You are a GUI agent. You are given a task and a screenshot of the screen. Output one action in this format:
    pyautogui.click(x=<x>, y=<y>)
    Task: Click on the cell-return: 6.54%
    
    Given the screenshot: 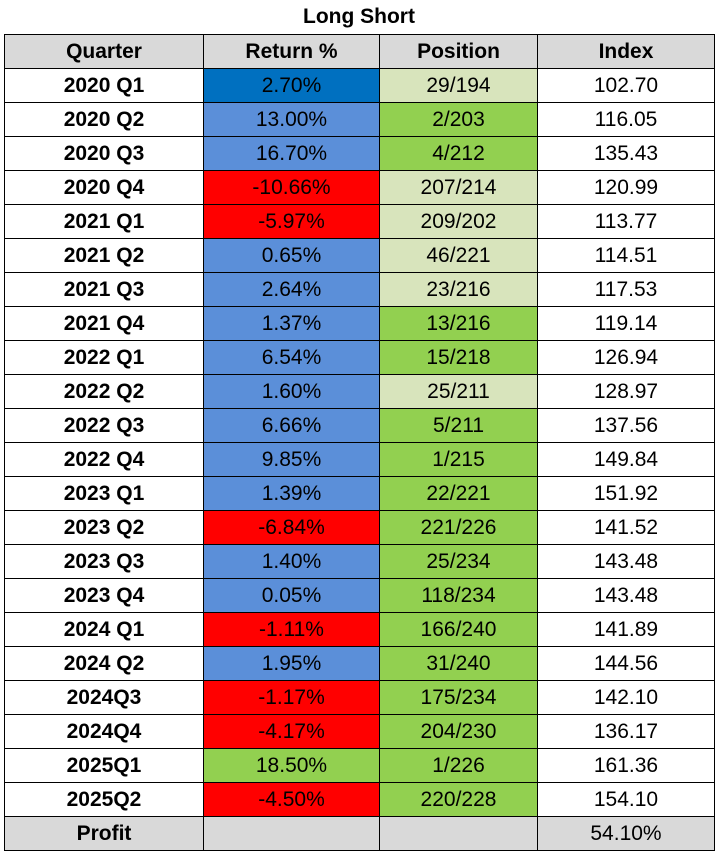 What is the action you would take?
    pyautogui.click(x=291, y=357)
    